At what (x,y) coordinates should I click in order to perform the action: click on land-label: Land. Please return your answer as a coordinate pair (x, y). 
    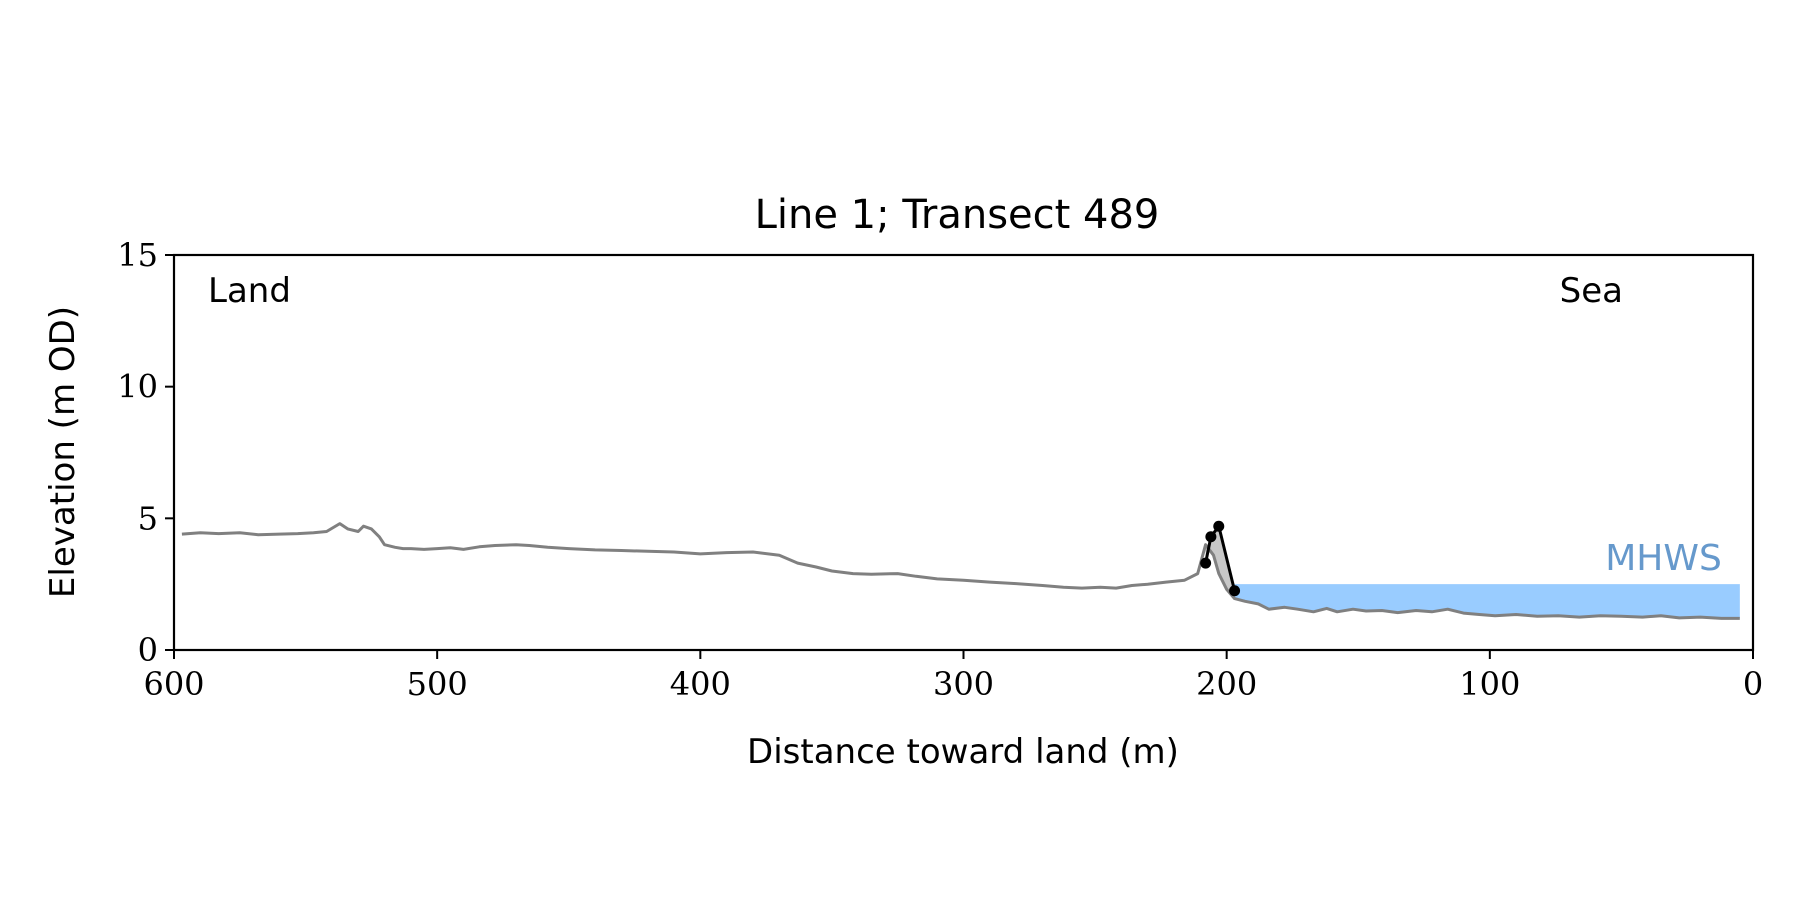
    Looking at the image, I should click on (249, 291).